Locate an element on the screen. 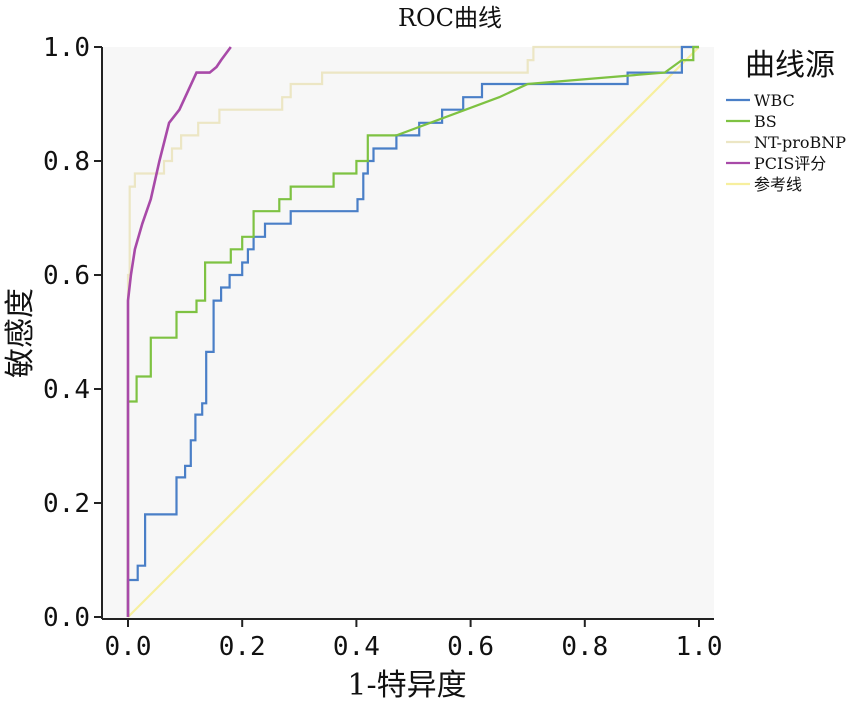  y-tick-label: 0.2 is located at coordinates (66, 504).